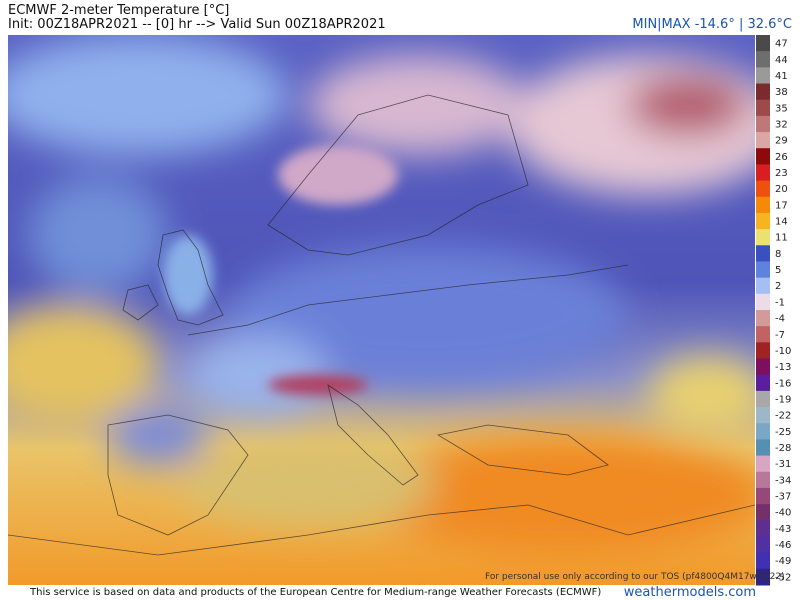  Describe the element at coordinates (781, 222) in the screenshot. I see `colorbar-label: 14` at that location.